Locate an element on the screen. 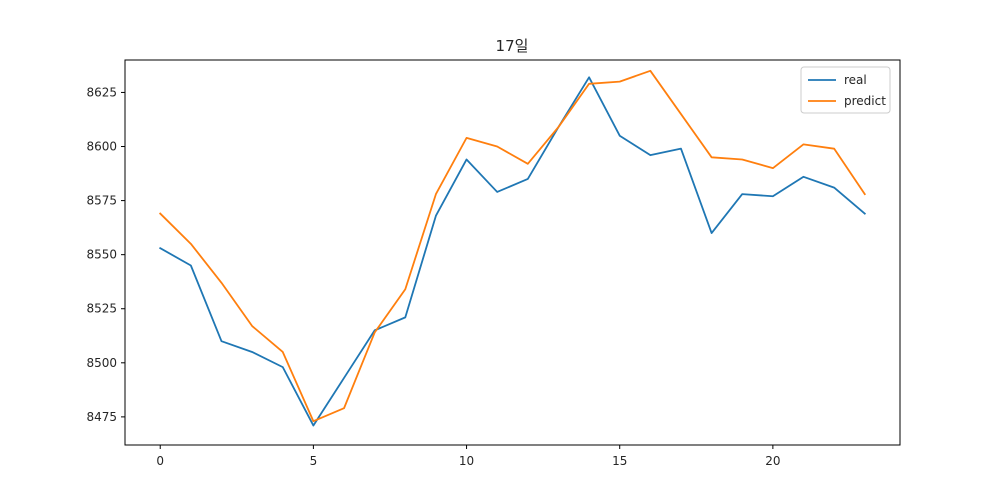 The height and width of the screenshot is (500, 1000). y-axis: 8475 8500 8525 8550 8575 8600 8625 is located at coordinates (105, 254).